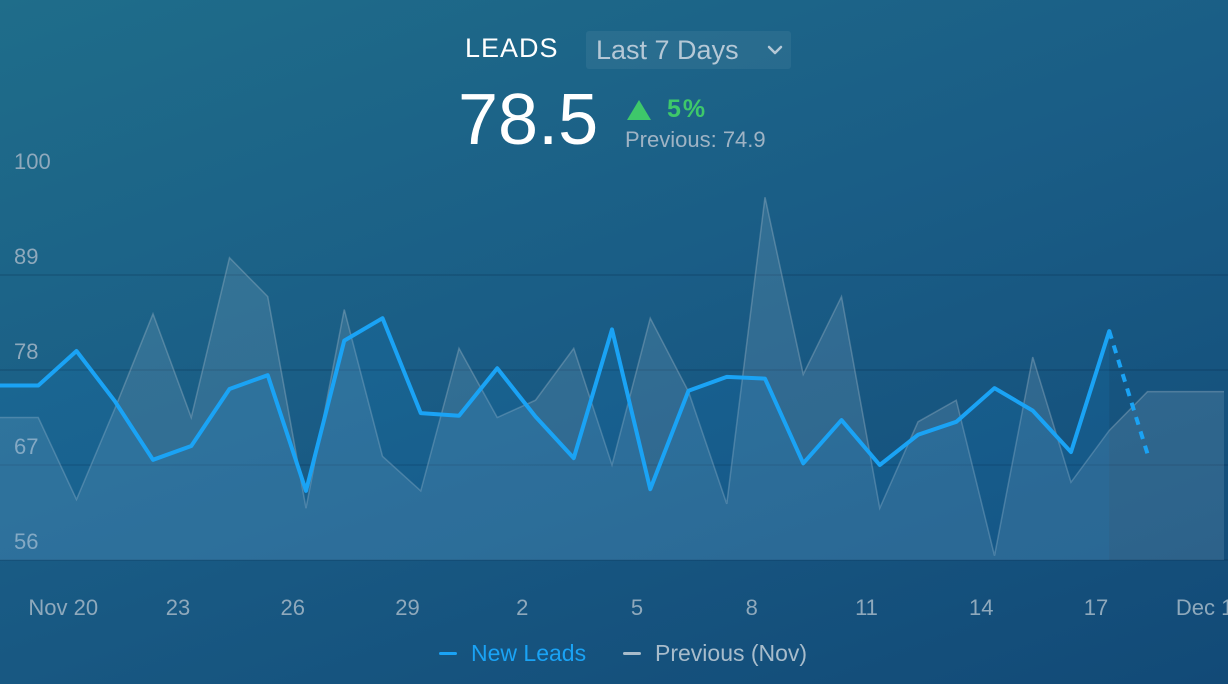 The height and width of the screenshot is (684, 1228). What do you see at coordinates (632, 653) in the screenshot?
I see `legend-swatch-previous` at bounding box center [632, 653].